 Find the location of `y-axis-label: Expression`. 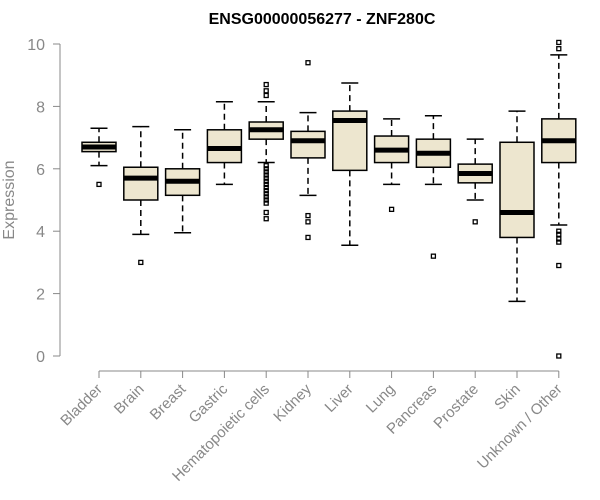

y-axis-label: Expression is located at coordinates (9, 199).